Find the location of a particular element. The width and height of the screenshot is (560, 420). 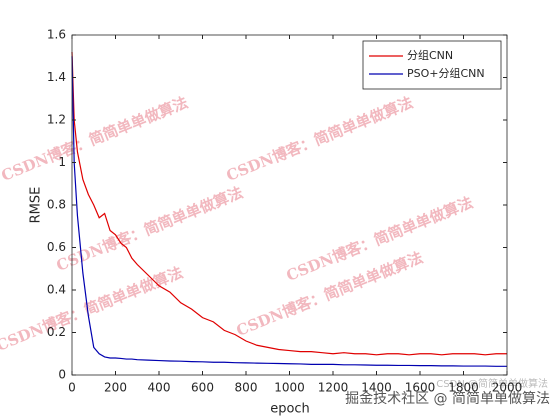

x-tick-label: 1000 is located at coordinates (289, 388).